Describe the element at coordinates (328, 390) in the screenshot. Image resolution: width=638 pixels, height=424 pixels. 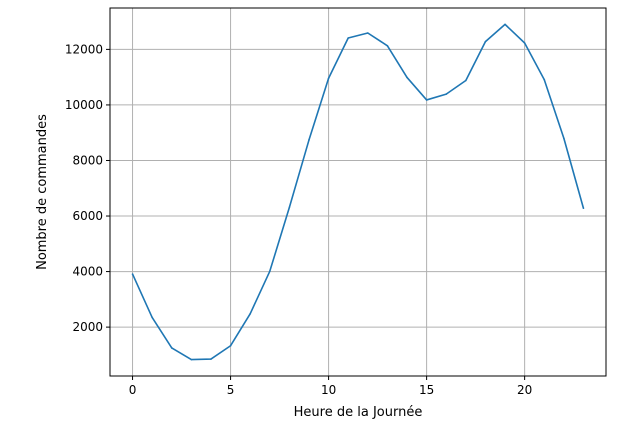
I see `x-tick-label: 10` at that location.